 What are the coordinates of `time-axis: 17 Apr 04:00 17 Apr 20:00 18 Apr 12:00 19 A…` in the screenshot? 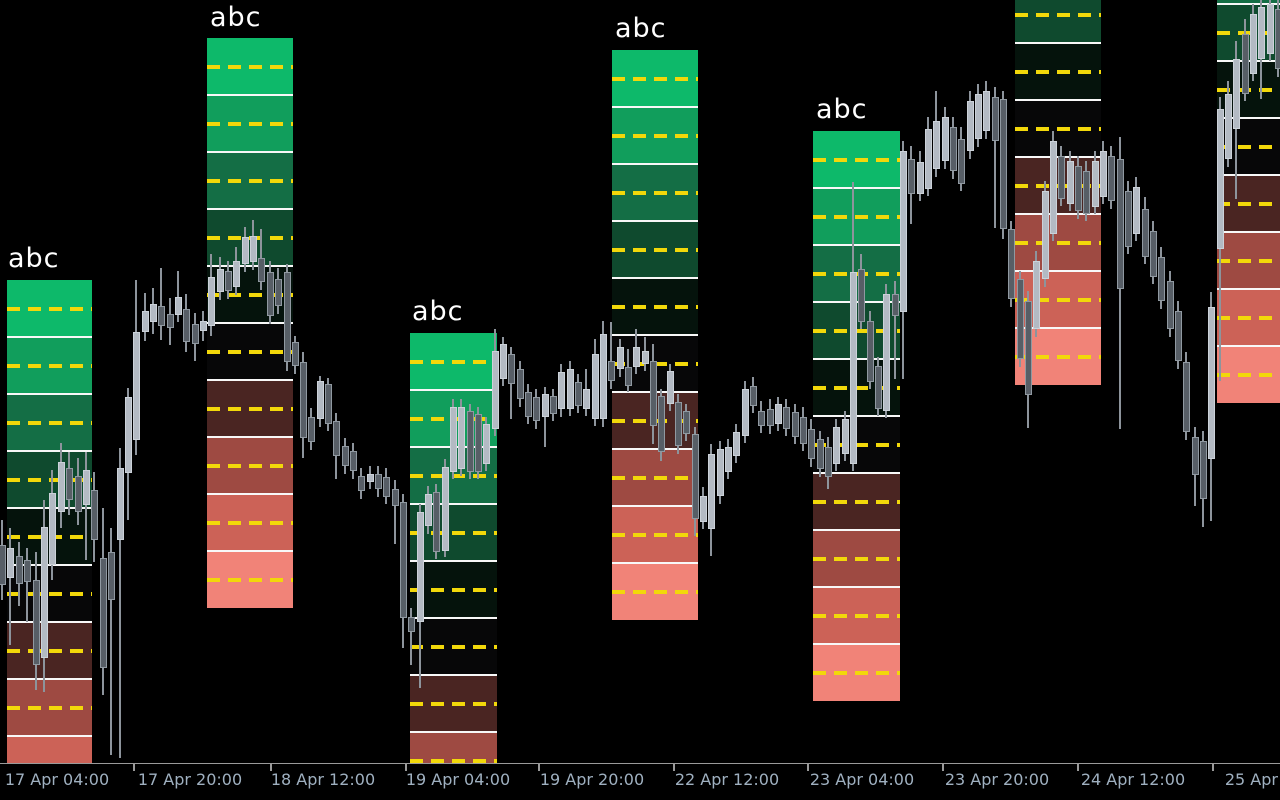 It's located at (640, 781).